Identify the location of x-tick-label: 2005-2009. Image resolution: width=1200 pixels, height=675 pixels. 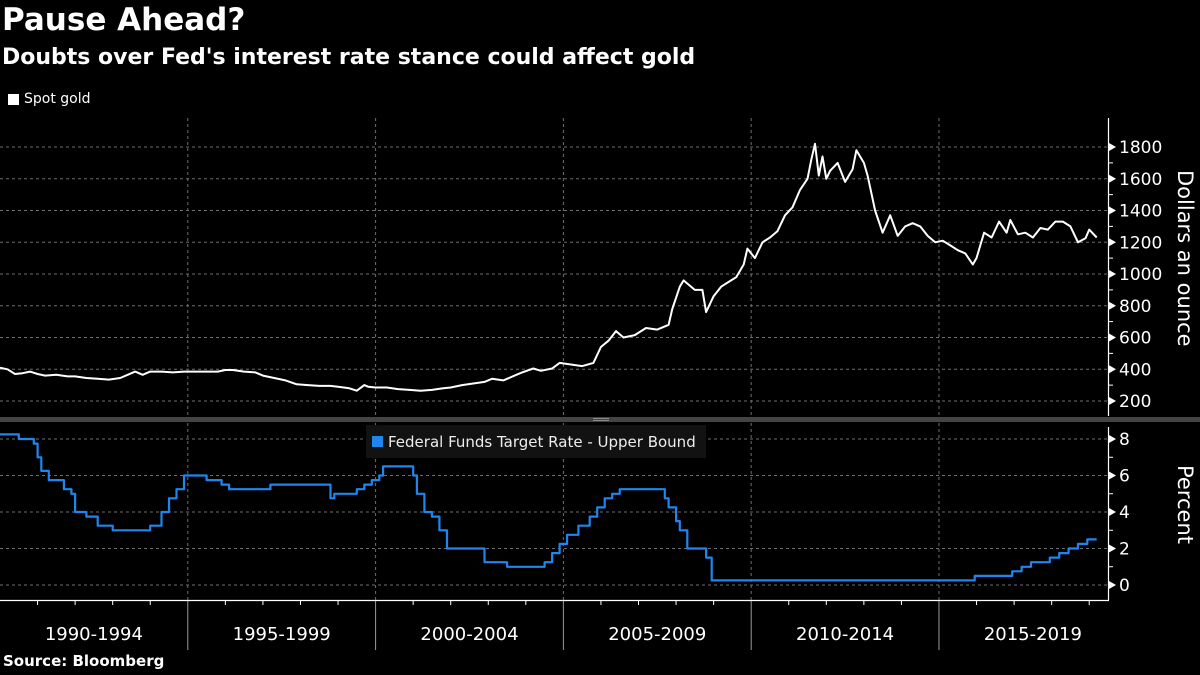
(657, 634).